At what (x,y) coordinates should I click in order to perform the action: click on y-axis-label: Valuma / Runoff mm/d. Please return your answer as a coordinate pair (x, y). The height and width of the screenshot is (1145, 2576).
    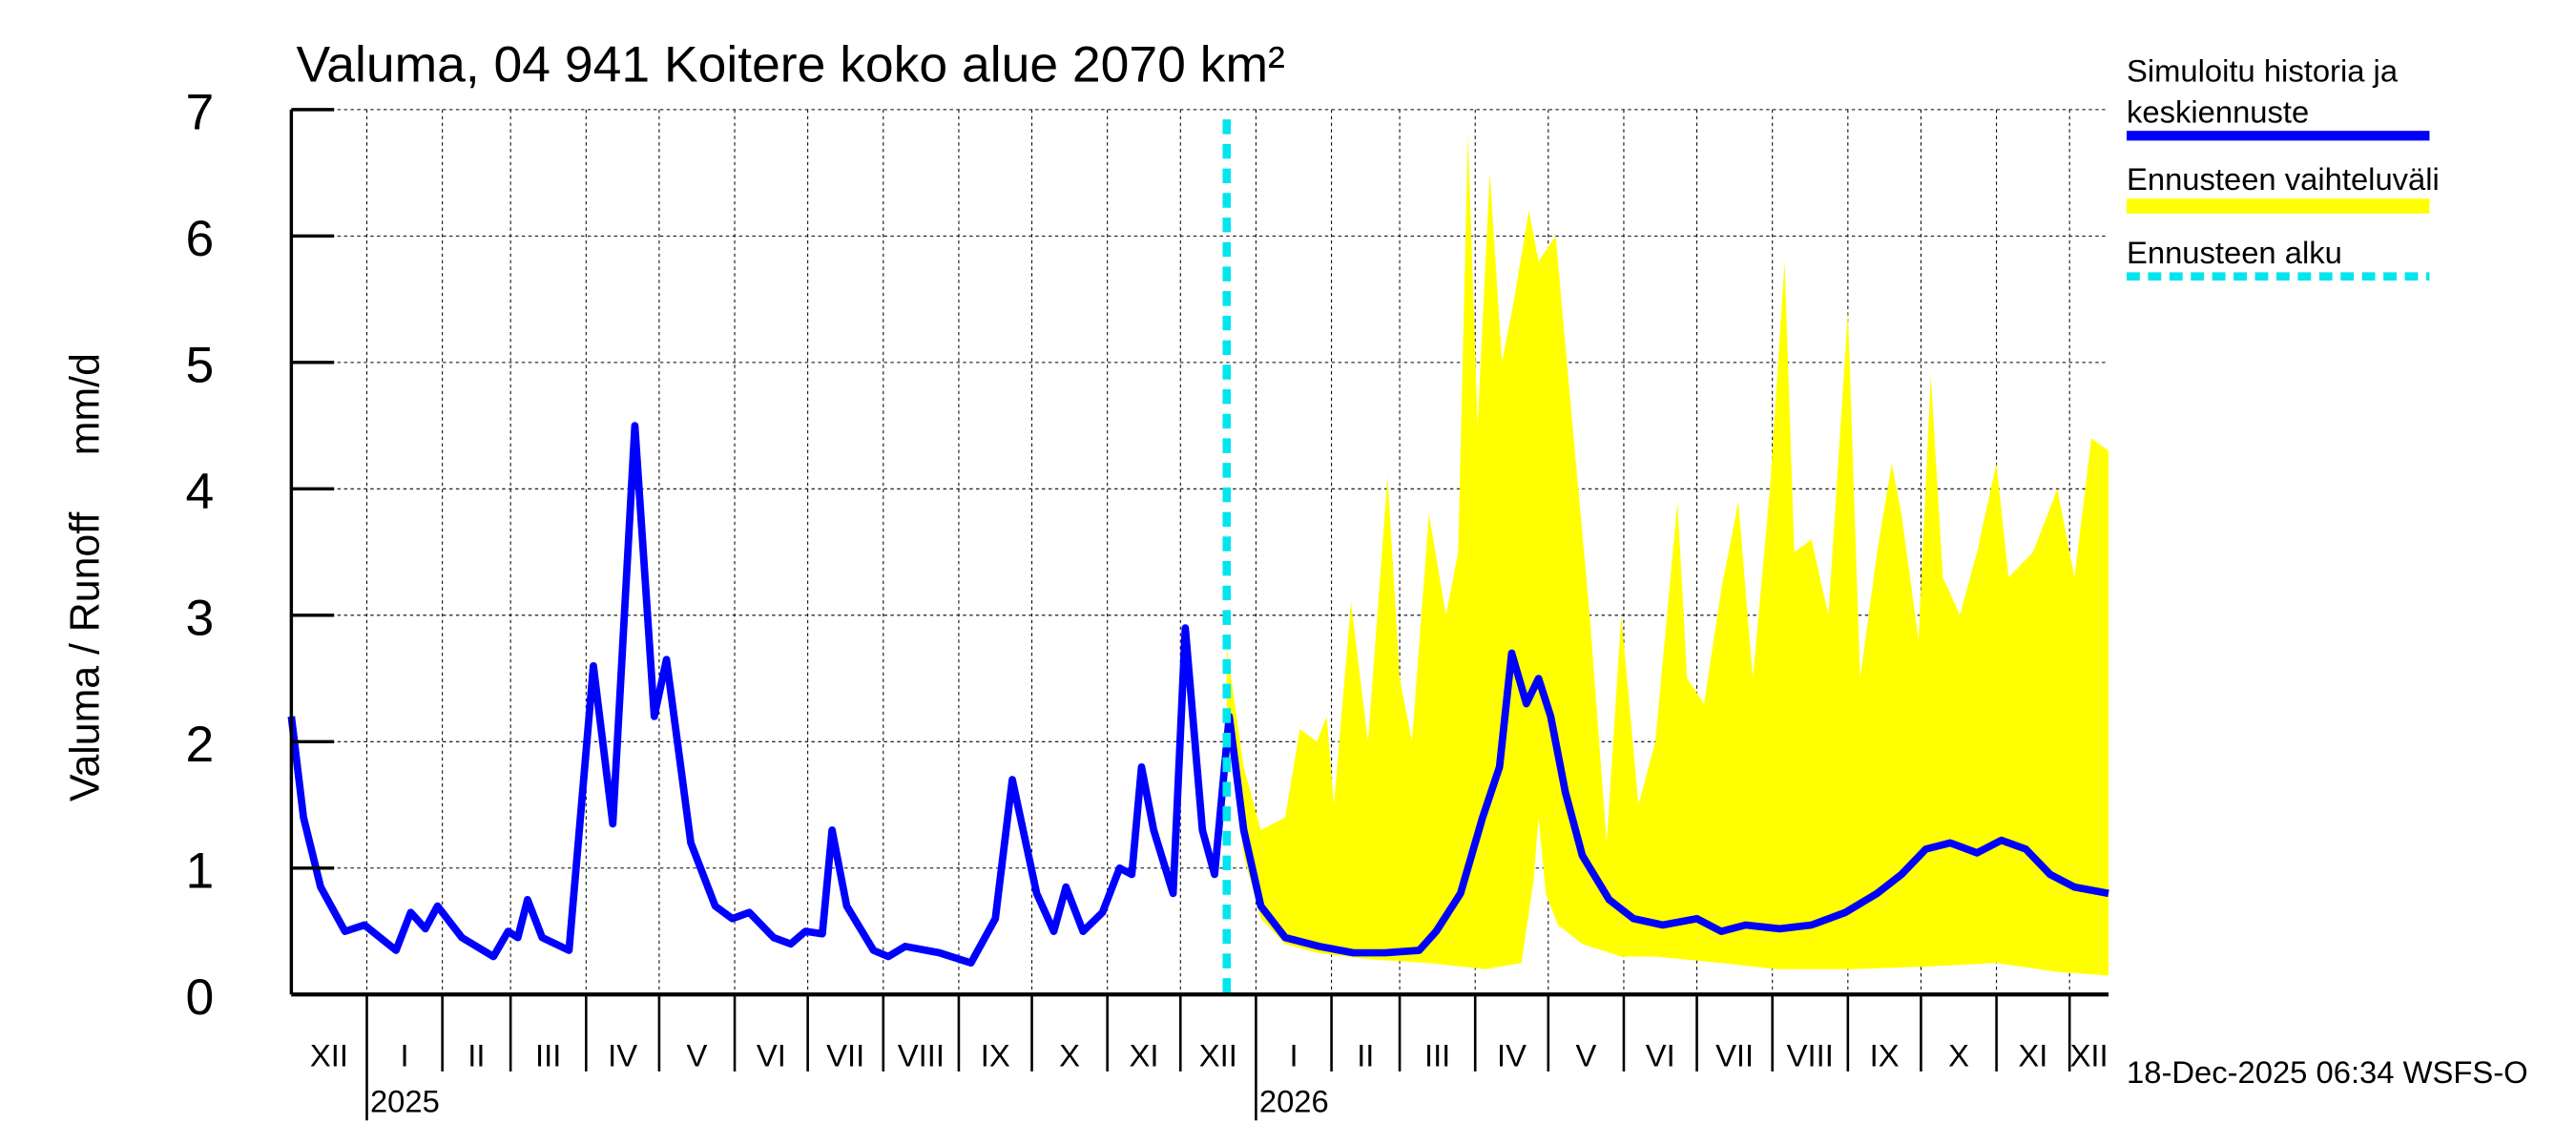
    Looking at the image, I should click on (85, 577).